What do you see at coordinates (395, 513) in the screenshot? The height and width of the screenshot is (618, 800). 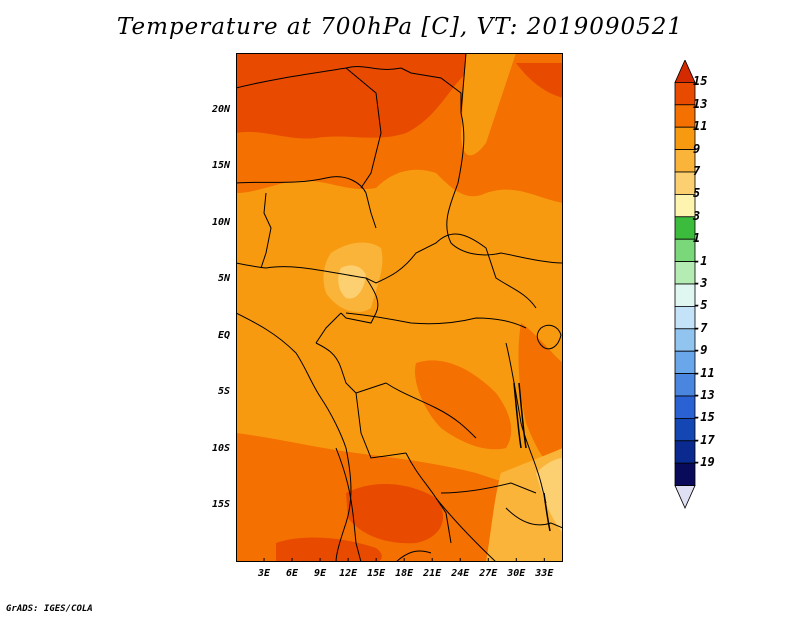 I see `temperature-zone-south-hot` at bounding box center [395, 513].